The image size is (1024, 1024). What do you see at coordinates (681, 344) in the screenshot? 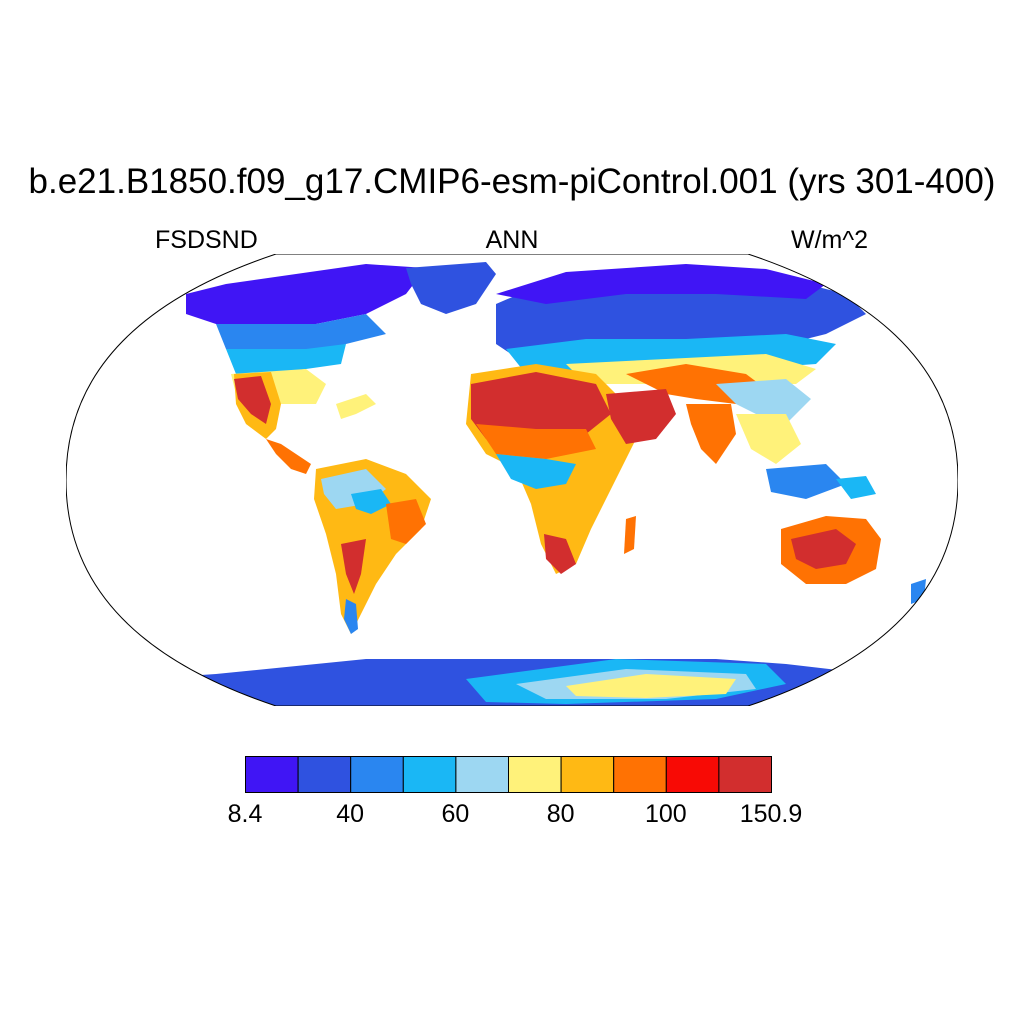
I see `eurasia-region` at bounding box center [681, 344].